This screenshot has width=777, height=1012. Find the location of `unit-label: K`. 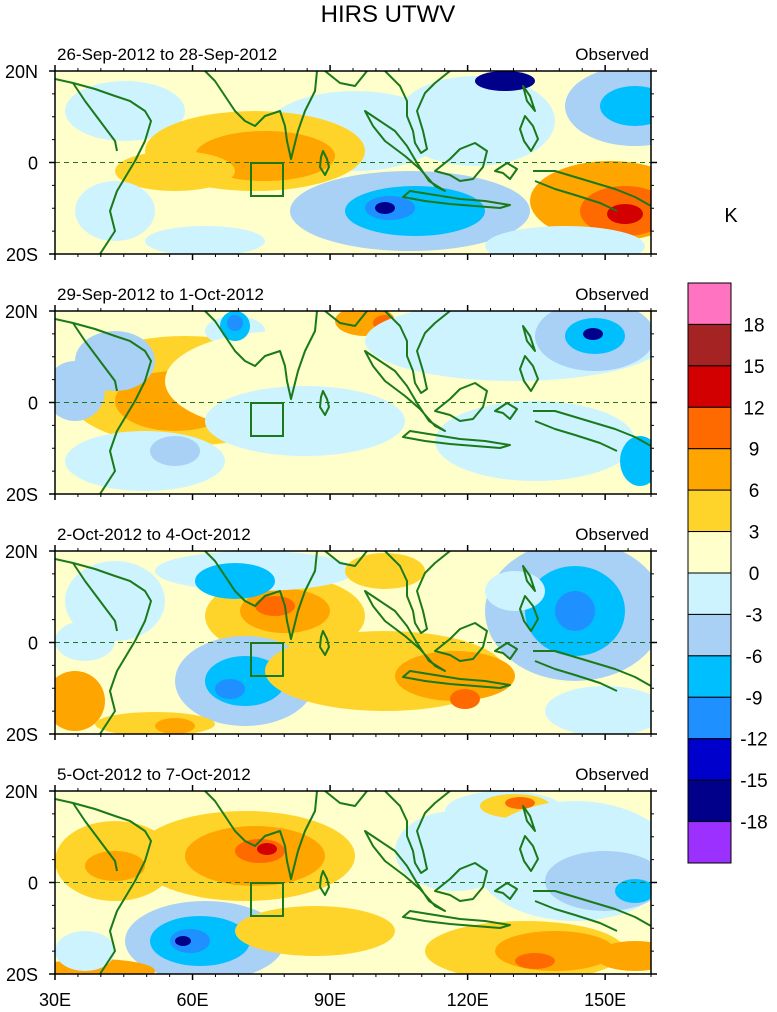

unit-label: K is located at coordinates (731, 216).